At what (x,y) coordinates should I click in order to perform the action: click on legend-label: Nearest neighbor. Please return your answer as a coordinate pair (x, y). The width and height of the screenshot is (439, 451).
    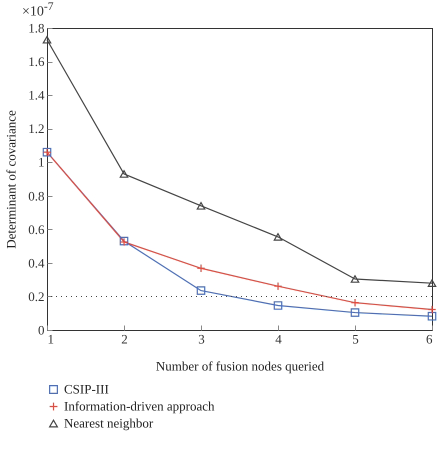
    Looking at the image, I should click on (109, 423).